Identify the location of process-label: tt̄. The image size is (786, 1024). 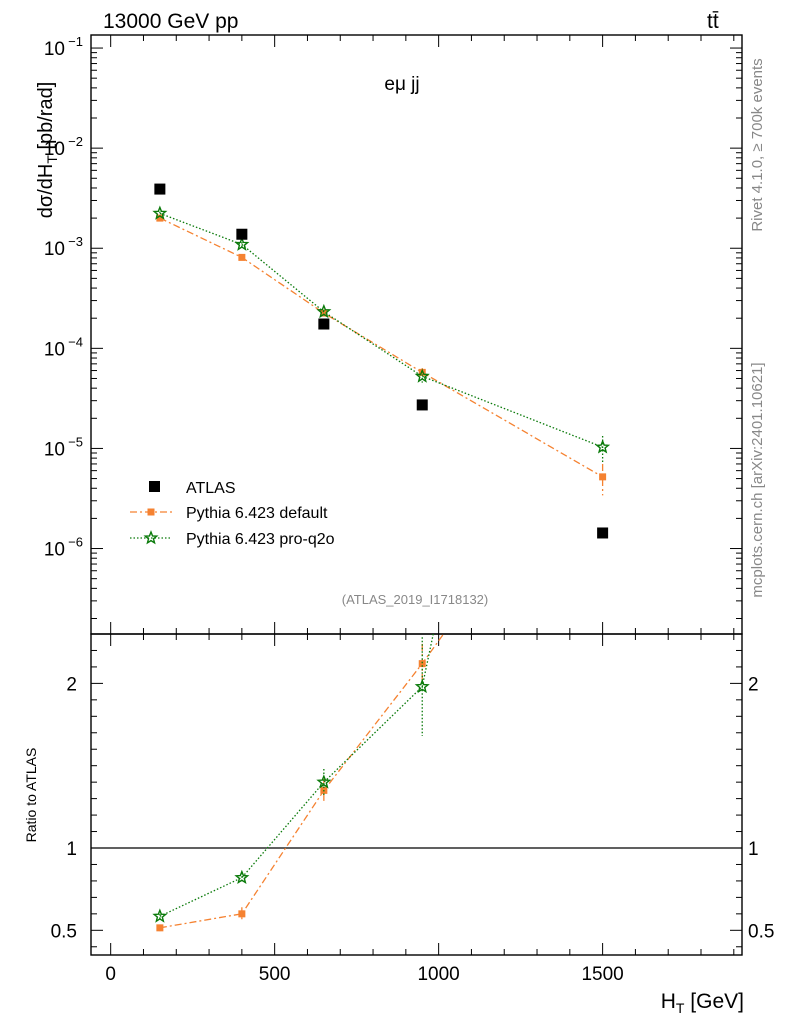
(713, 21).